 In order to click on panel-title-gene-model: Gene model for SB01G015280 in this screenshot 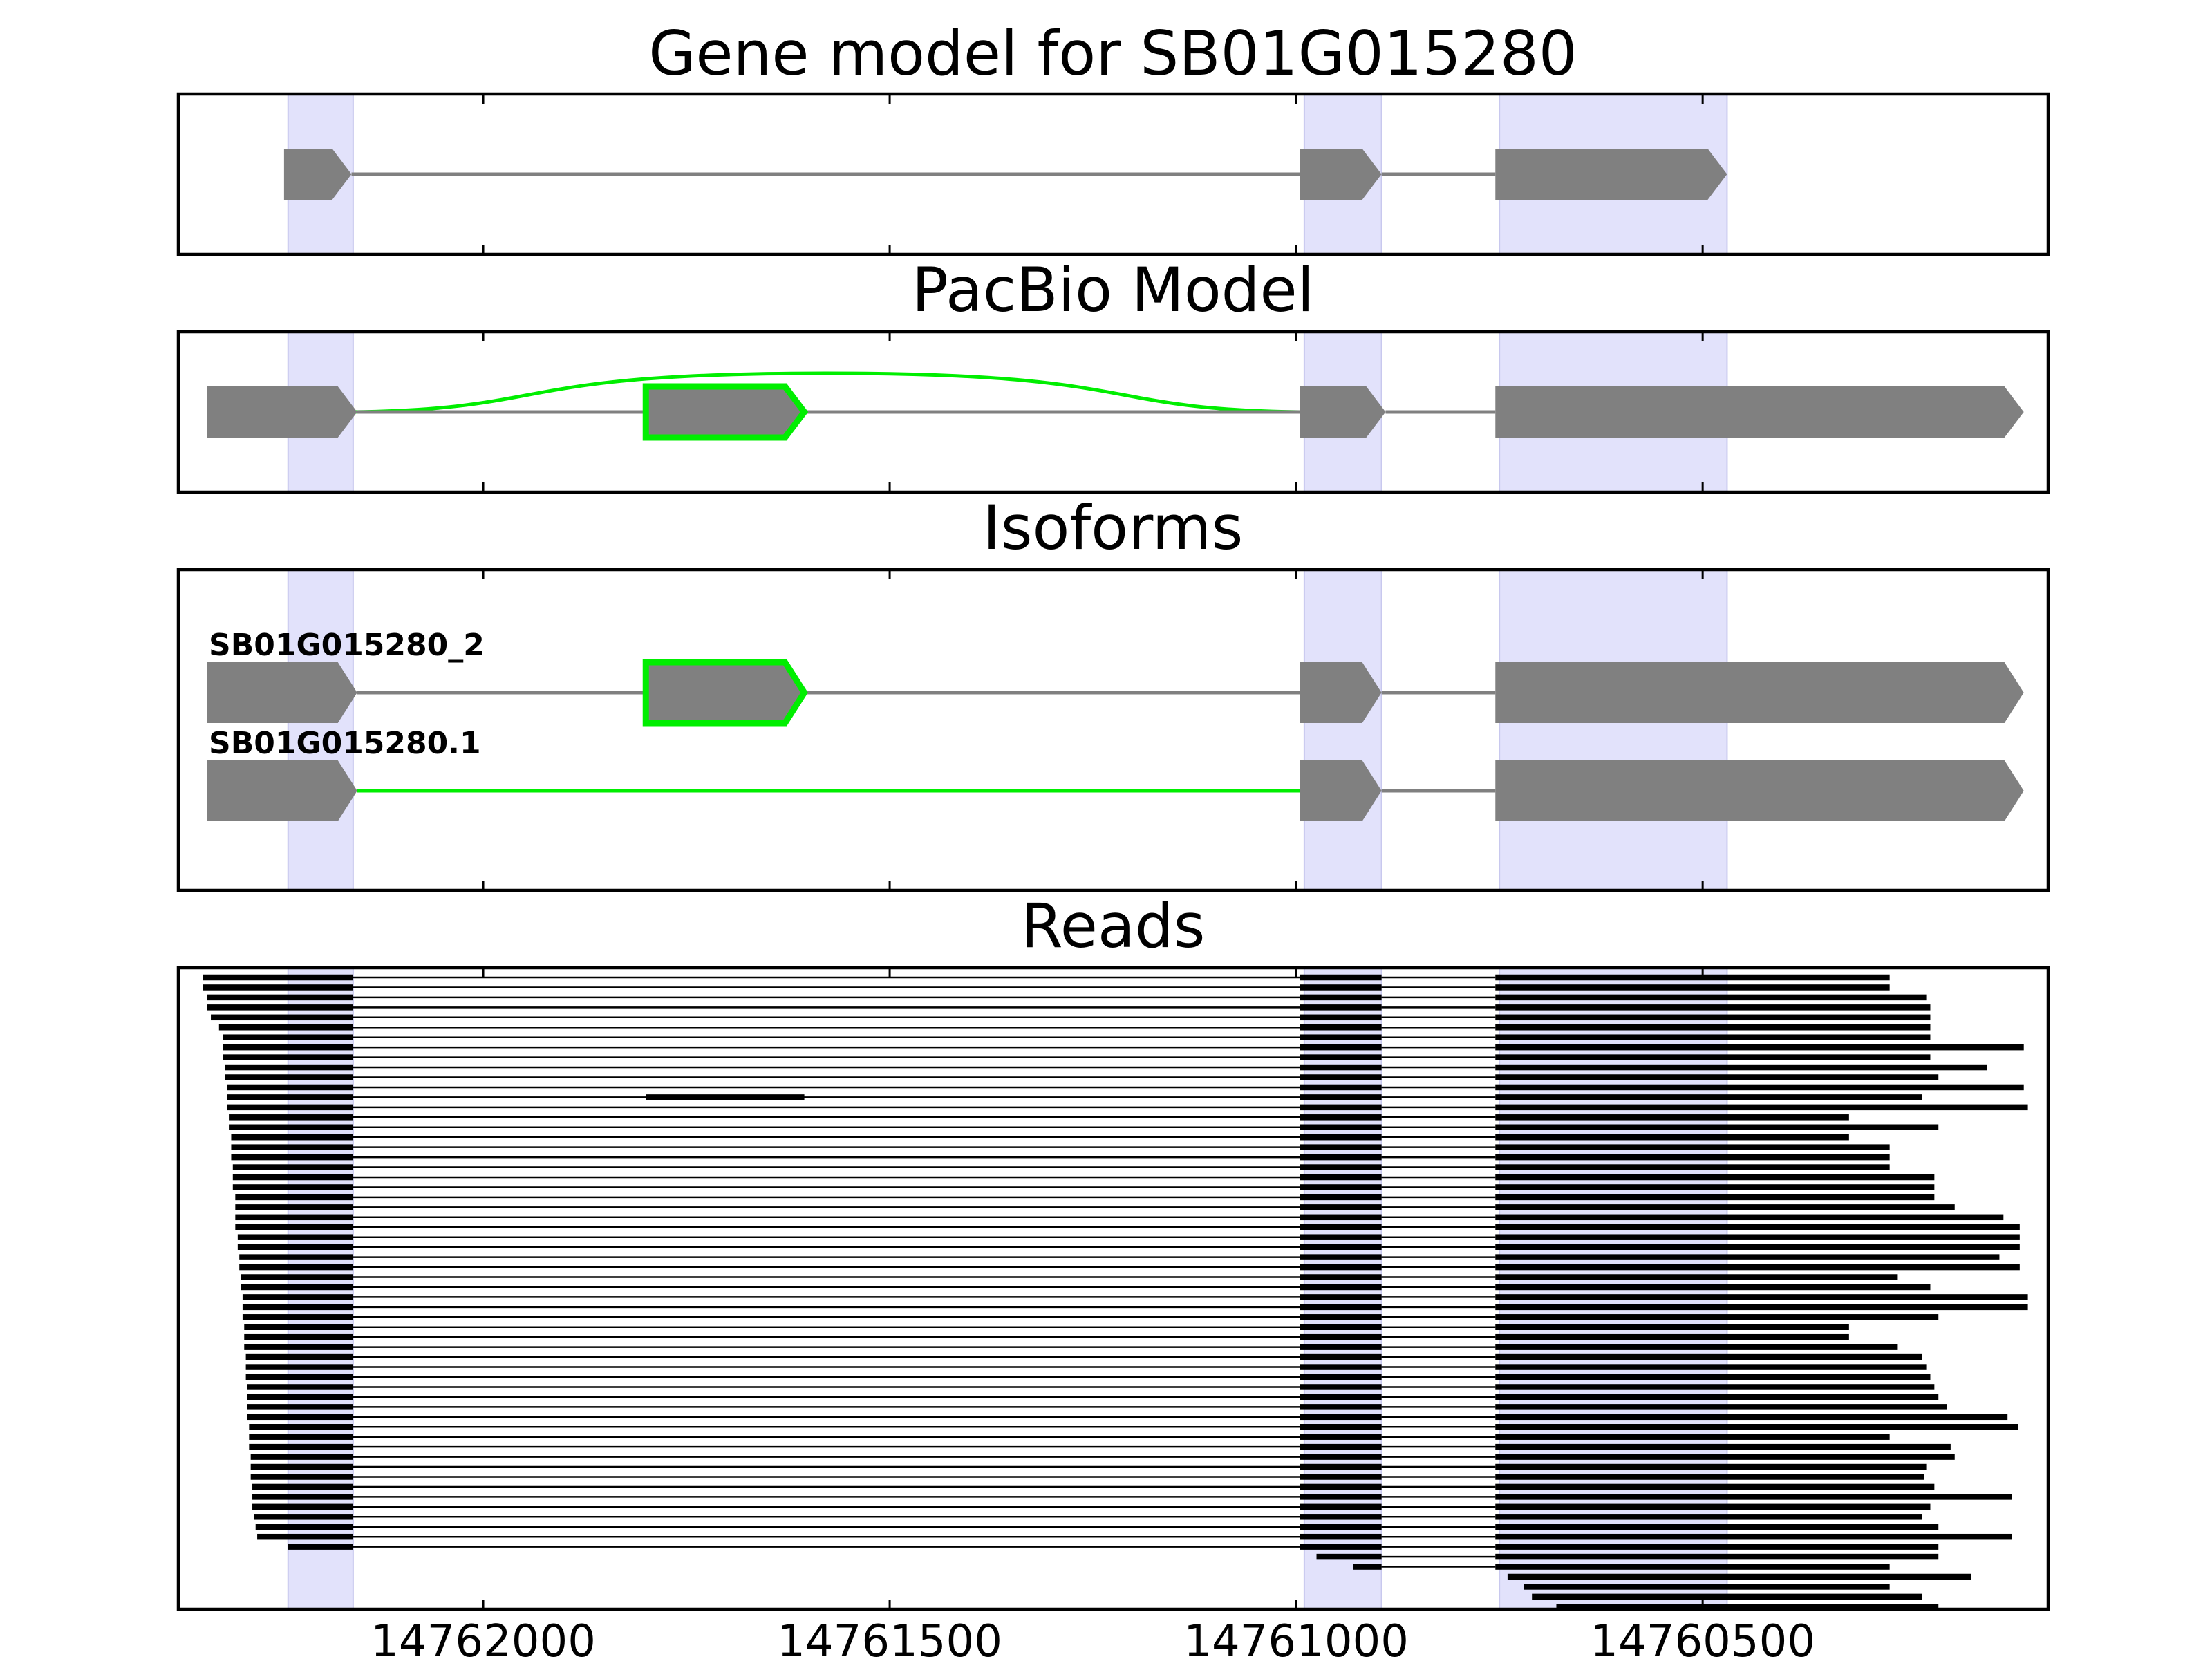, I will do `click(1112, 54)`.